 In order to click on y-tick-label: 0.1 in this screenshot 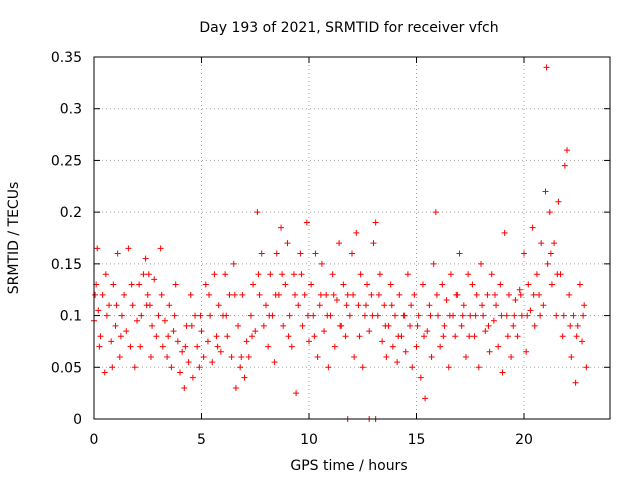, I will do `click(71, 317)`.